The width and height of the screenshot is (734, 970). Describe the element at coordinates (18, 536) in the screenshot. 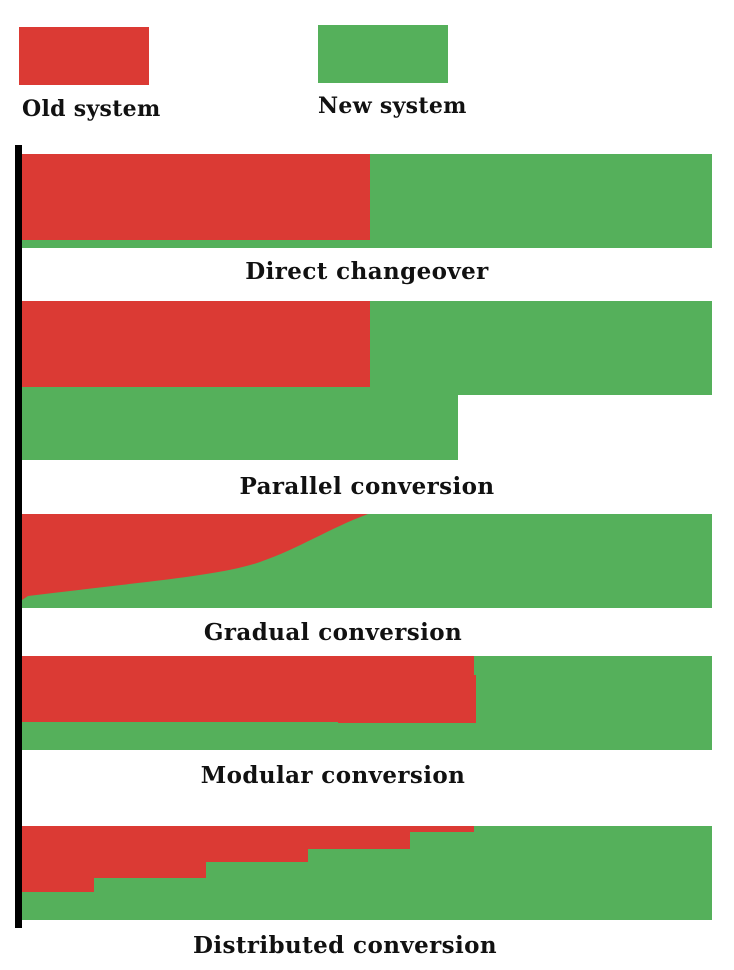

I see `time-axis-line` at that location.